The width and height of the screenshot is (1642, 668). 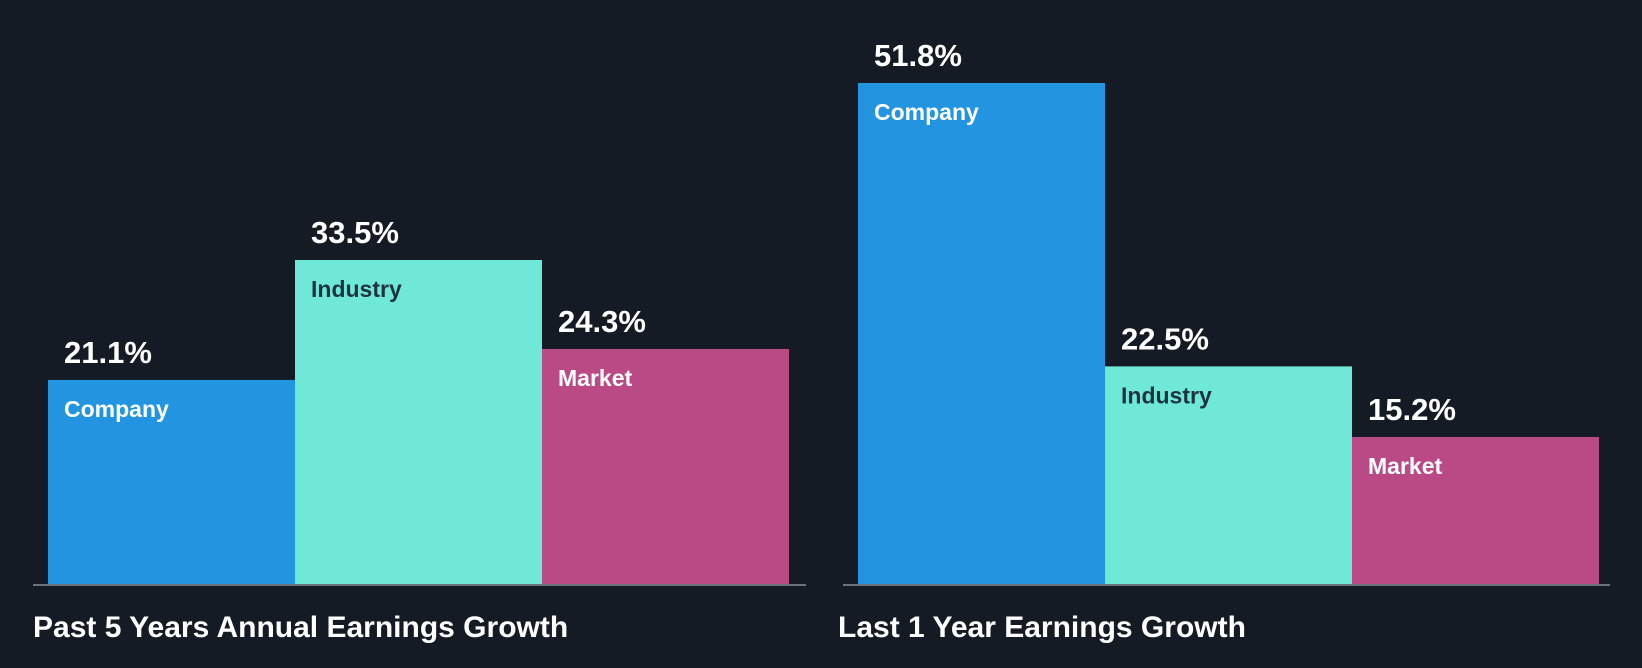 What do you see at coordinates (1228, 475) in the screenshot?
I see `bar-last-1-year-industry` at bounding box center [1228, 475].